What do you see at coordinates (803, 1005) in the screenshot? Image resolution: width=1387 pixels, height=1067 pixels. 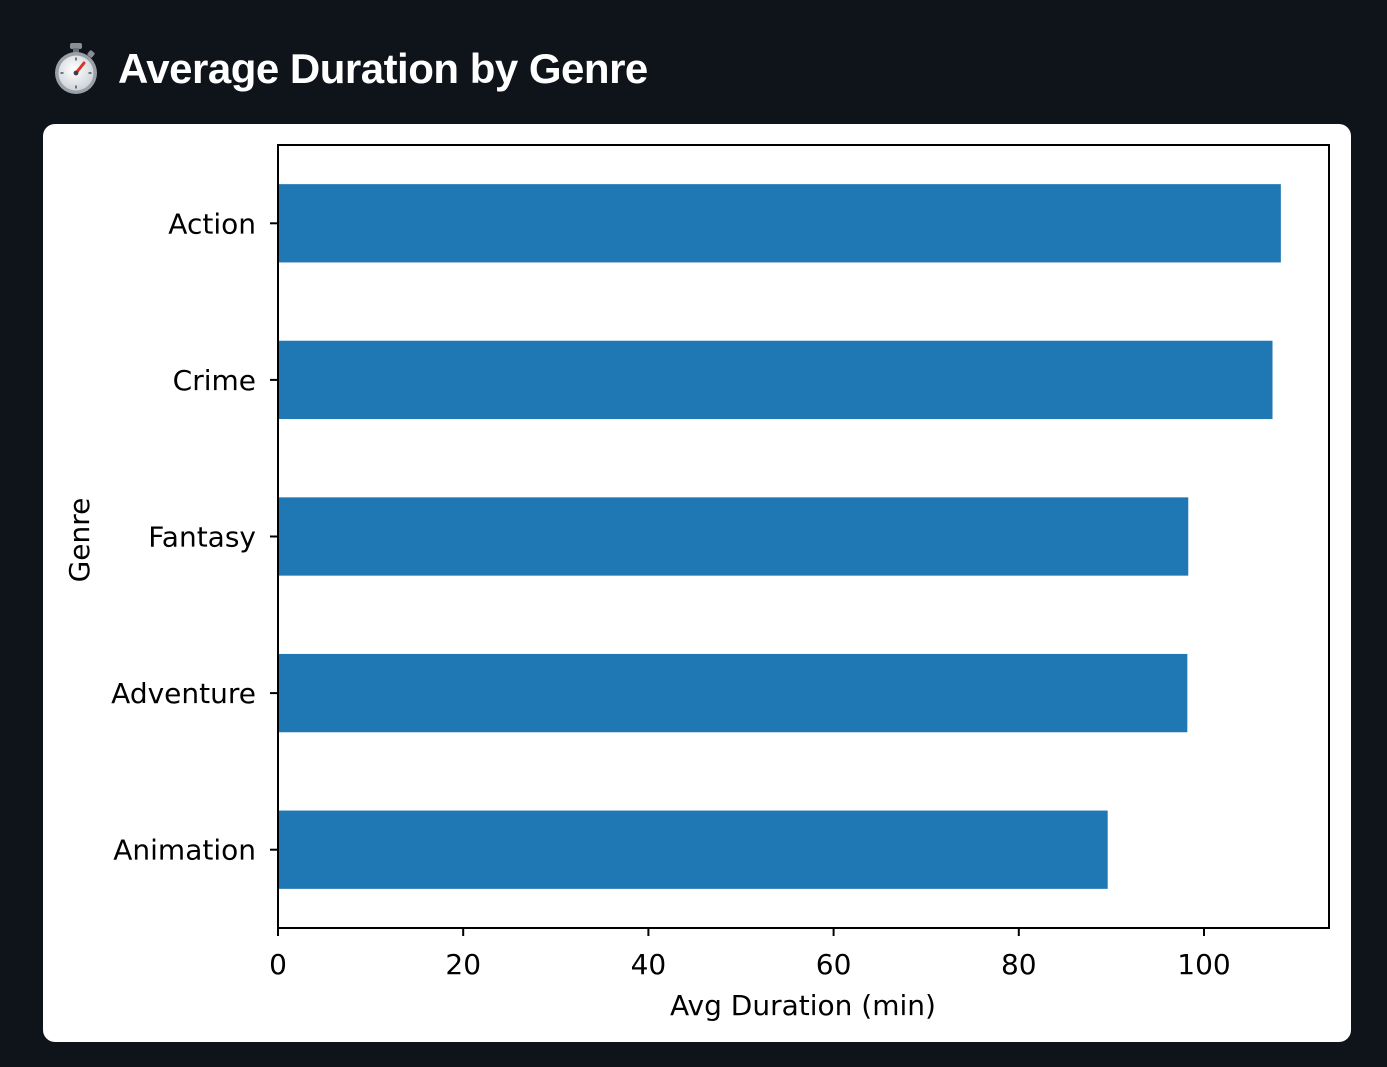 I see `x-axis-label: Avg Duration (min)` at bounding box center [803, 1005].